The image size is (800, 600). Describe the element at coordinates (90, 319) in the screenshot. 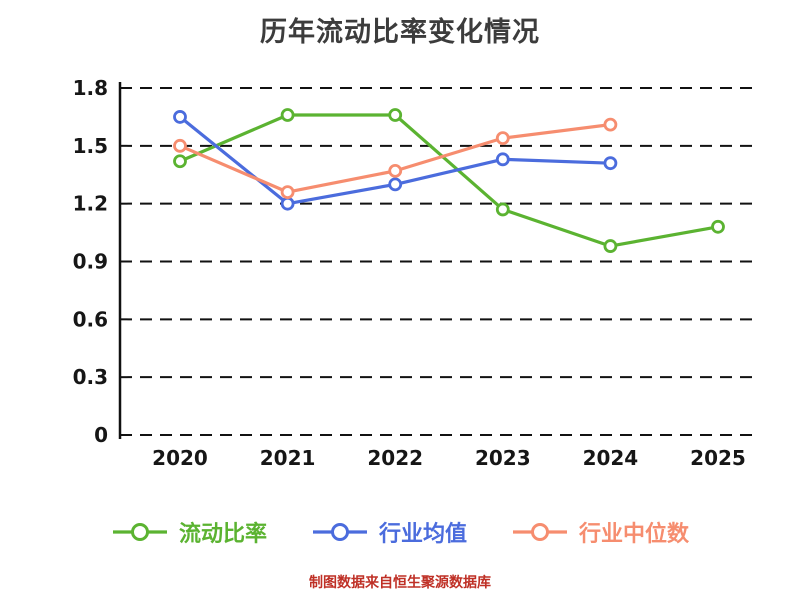

I see `y-tick-label: 0.6` at that location.